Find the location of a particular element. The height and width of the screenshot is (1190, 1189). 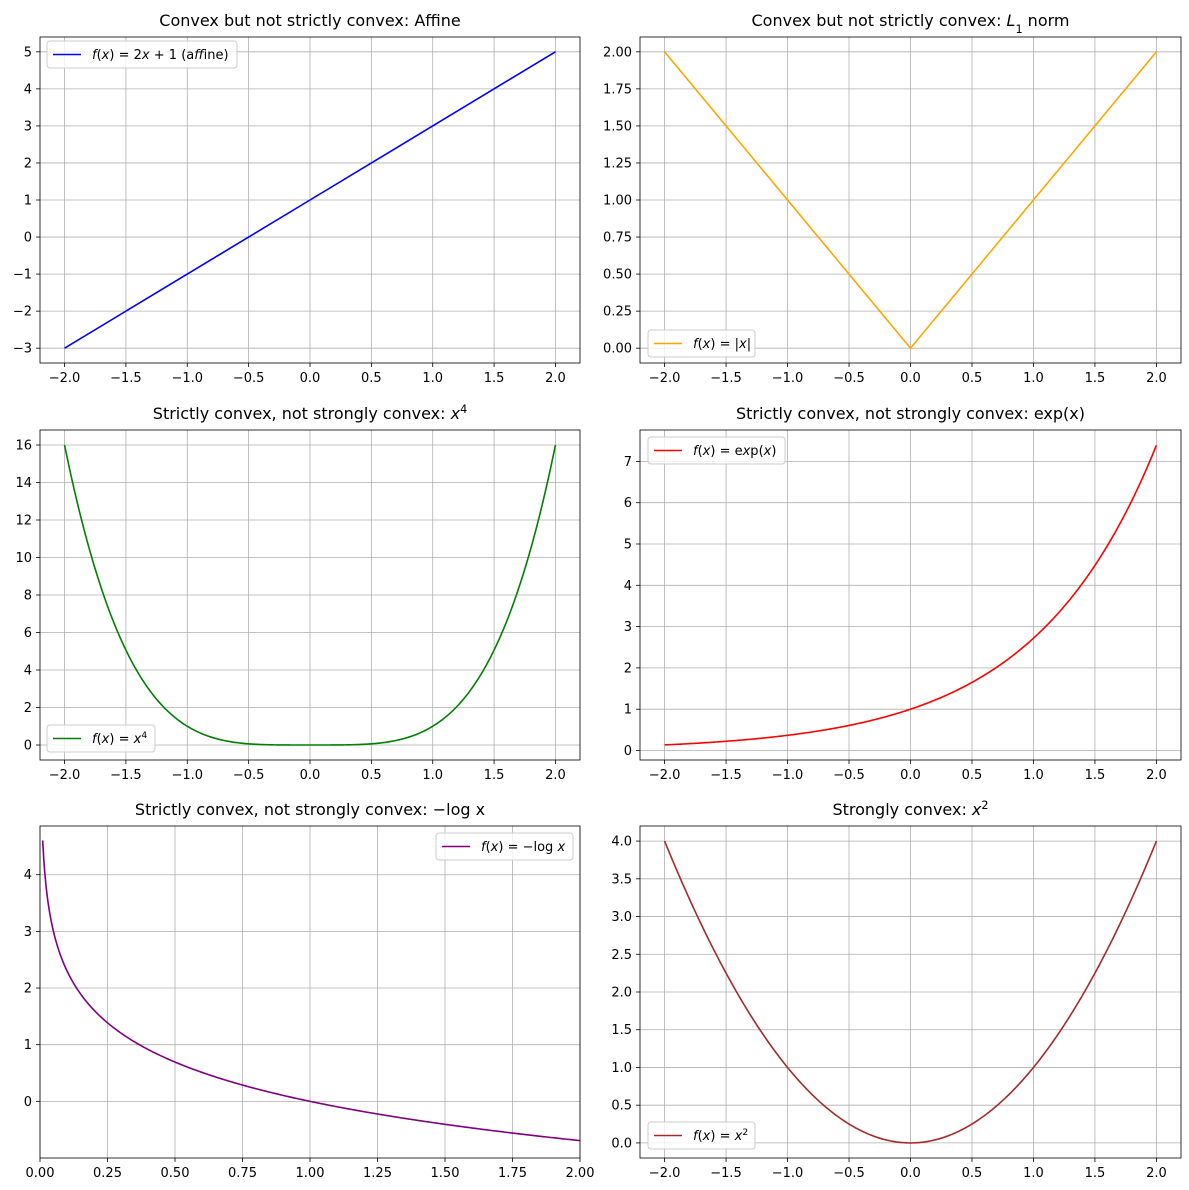

y-tick-label: −1 is located at coordinates (22, 275).